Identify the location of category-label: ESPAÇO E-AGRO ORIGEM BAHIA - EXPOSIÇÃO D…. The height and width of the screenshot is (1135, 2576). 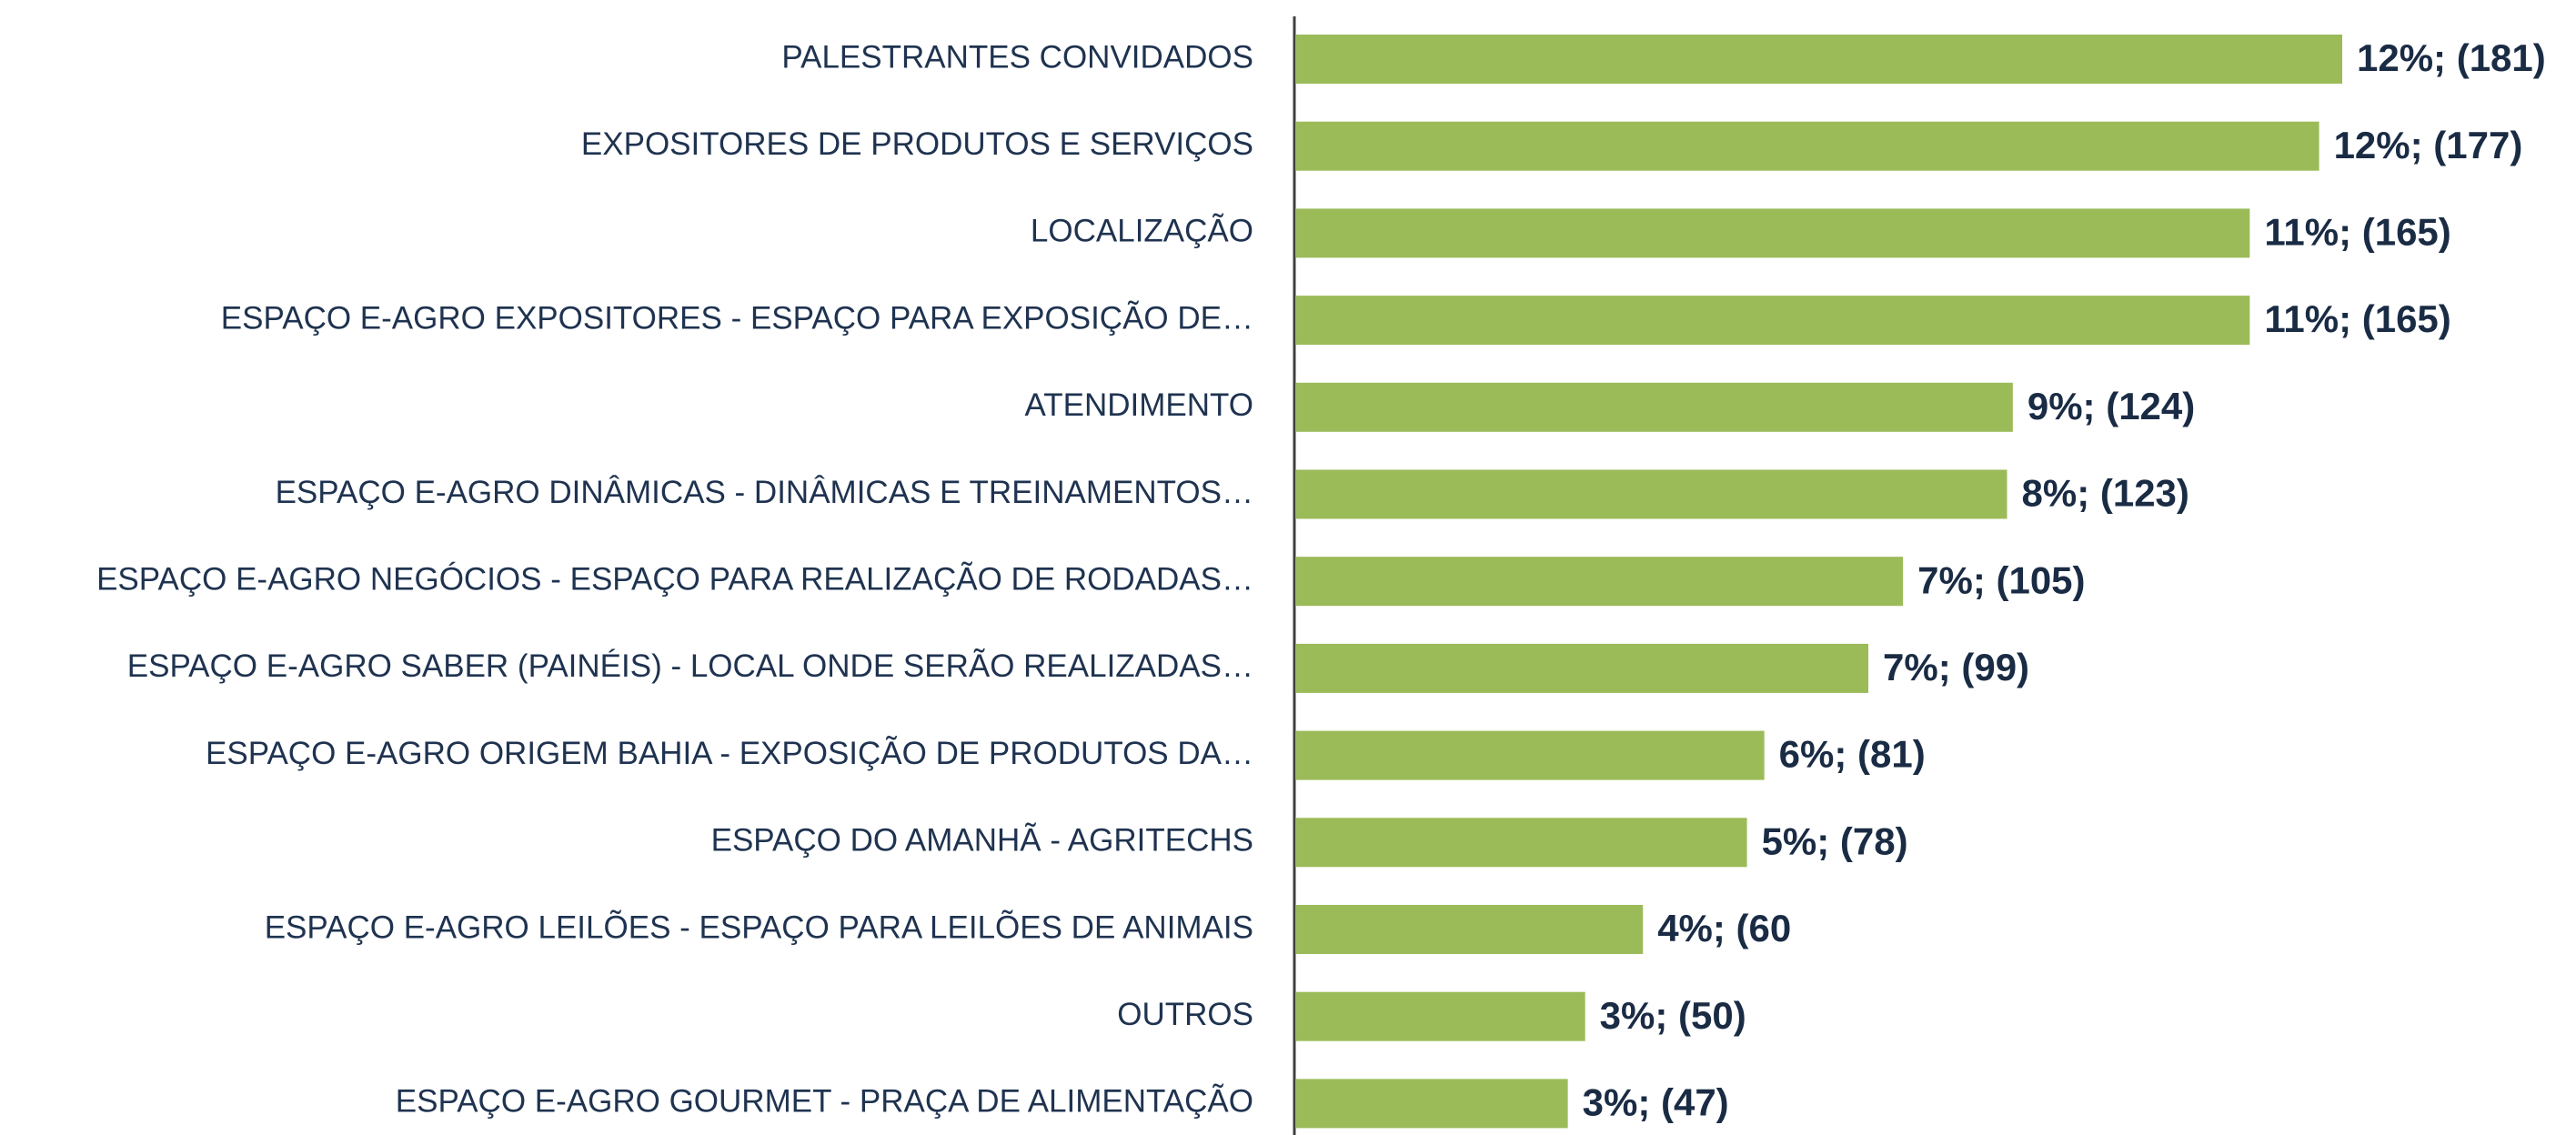
(729, 753).